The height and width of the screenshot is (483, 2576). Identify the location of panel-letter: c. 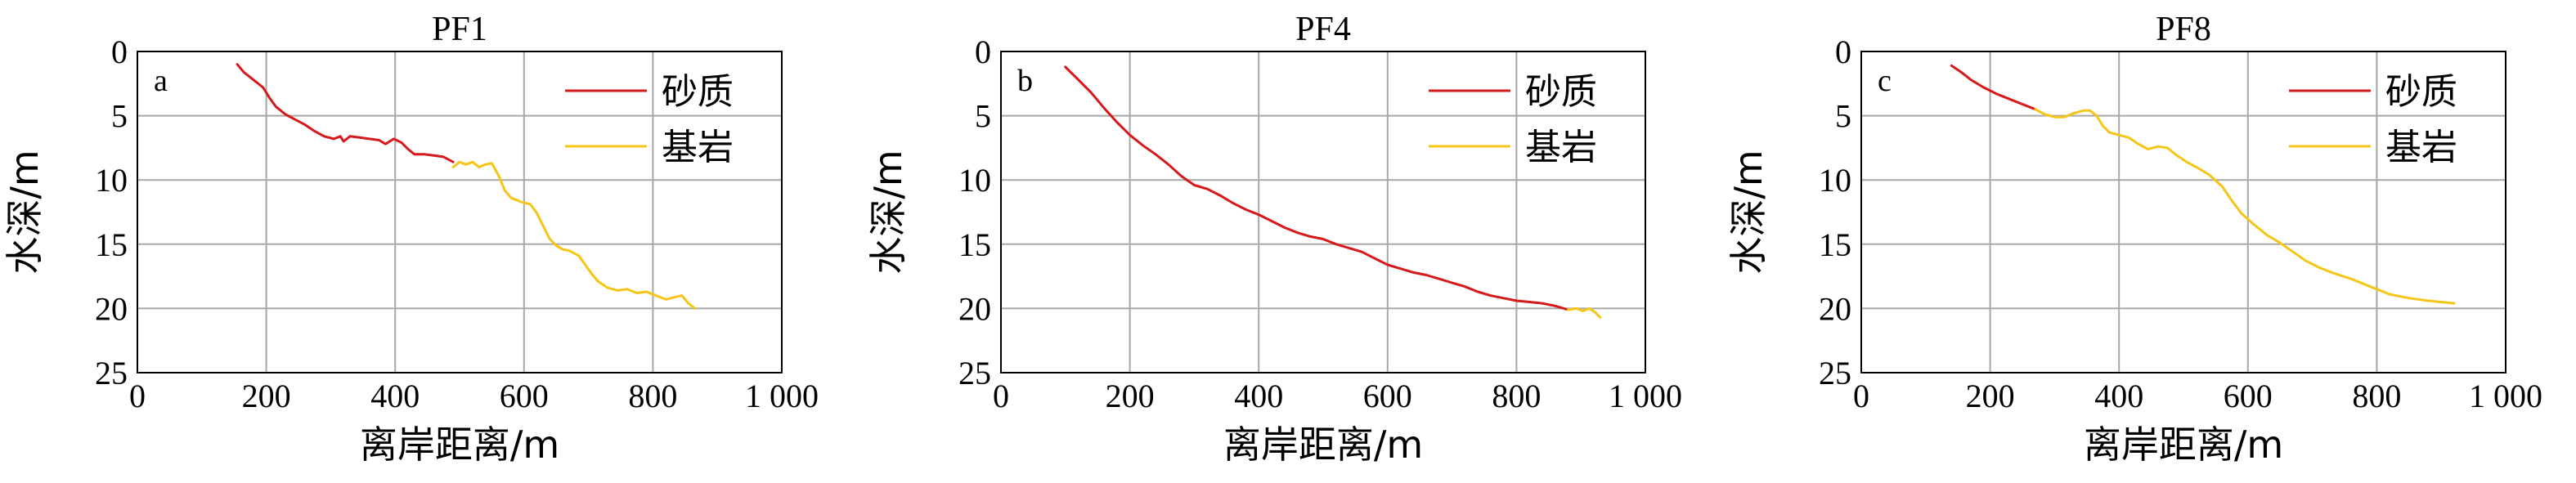
(1885, 81).